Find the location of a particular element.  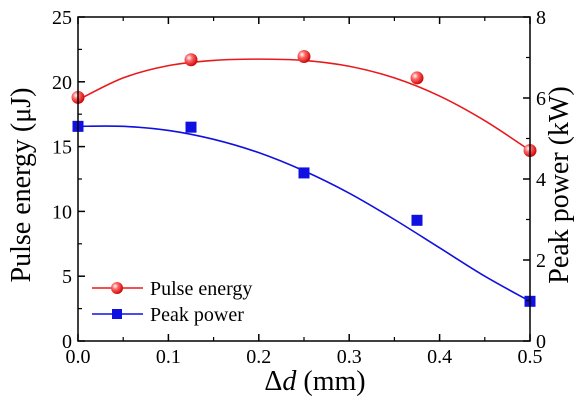

x-tick-label: 0.4 is located at coordinates (439, 357).